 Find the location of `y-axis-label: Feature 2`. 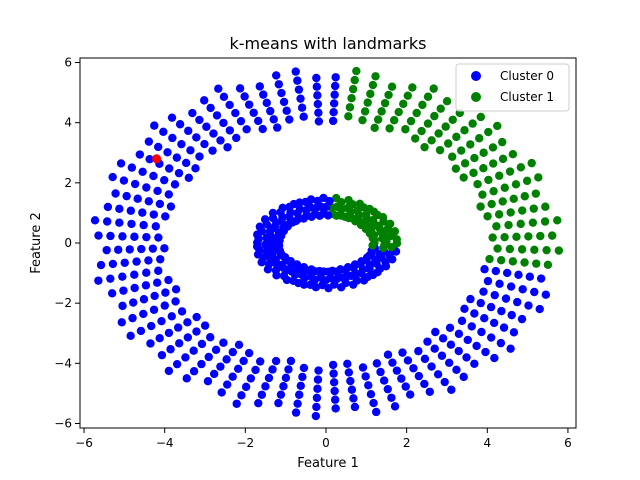

y-axis-label: Feature 2 is located at coordinates (36, 243).